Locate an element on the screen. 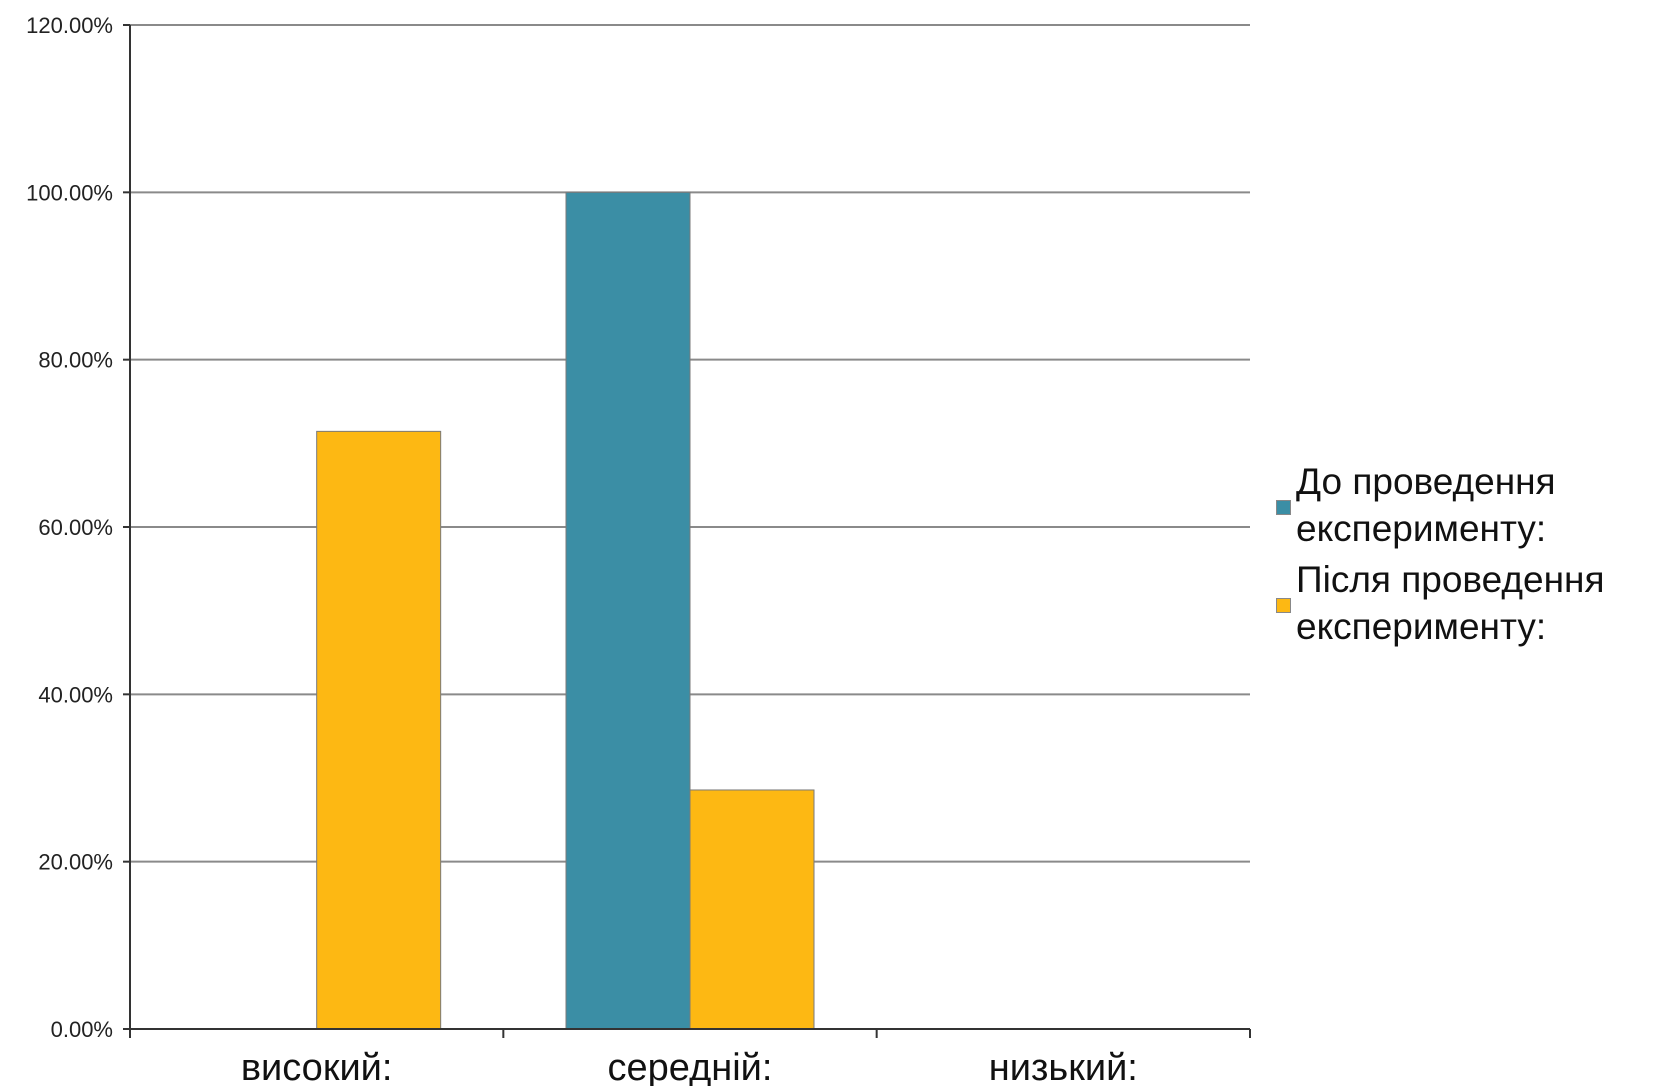 This screenshot has height=1086, width=1664. x-axis-ticks: високий: середній: низький: is located at coordinates (689, 1066).